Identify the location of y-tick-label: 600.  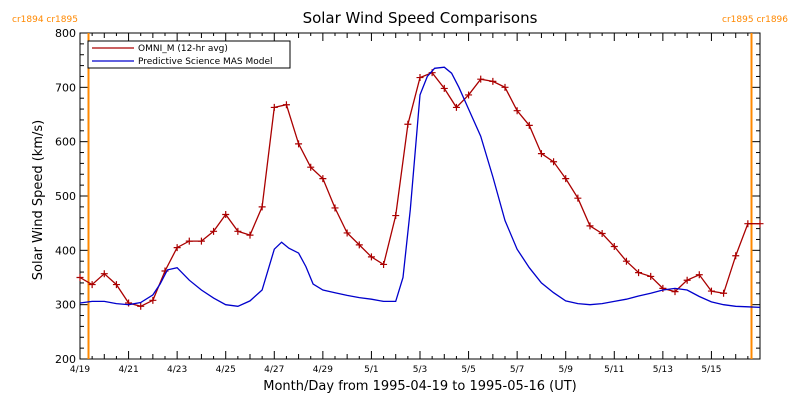
(65, 142).